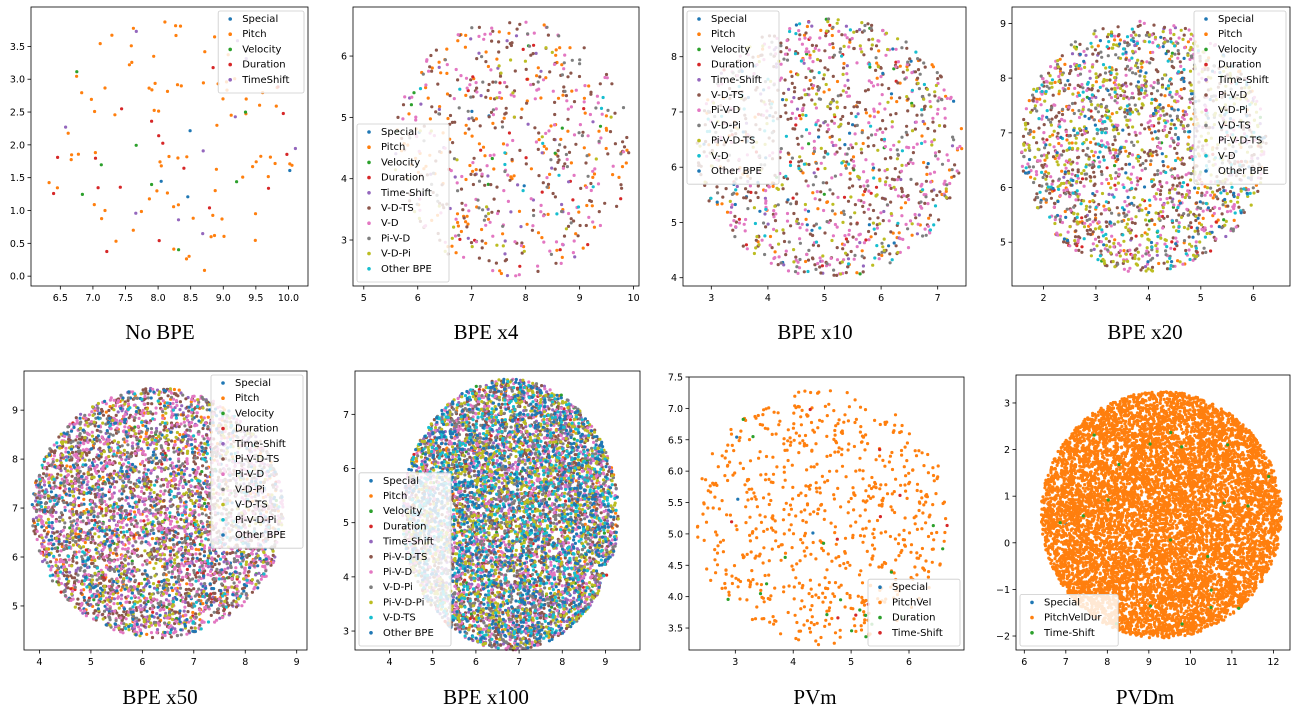 The width and height of the screenshot is (1293, 719). I want to click on legend-marker, so click(369, 193).